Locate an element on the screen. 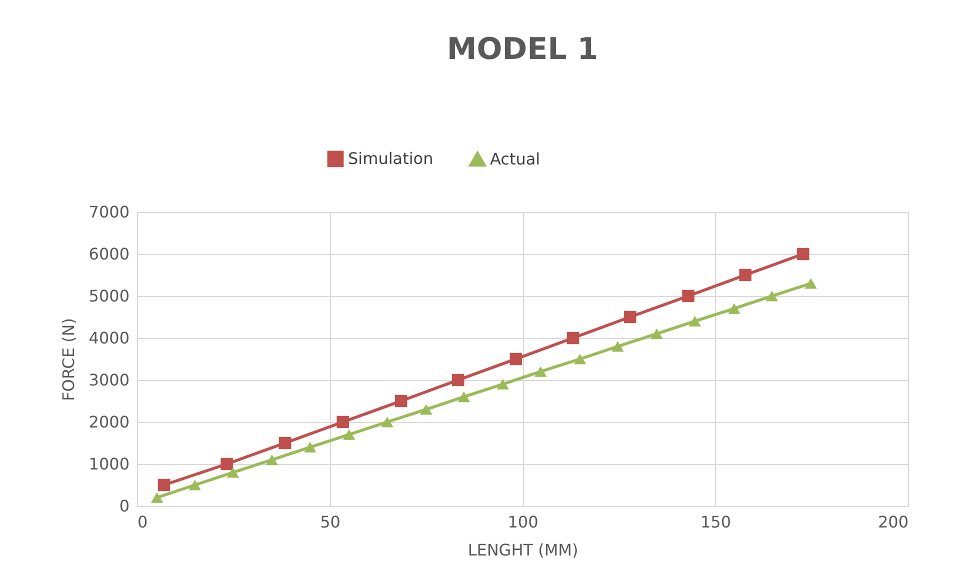 Image resolution: width=959 pixels, height=579 pixels. y-tick-label: 1000 is located at coordinates (109, 464).